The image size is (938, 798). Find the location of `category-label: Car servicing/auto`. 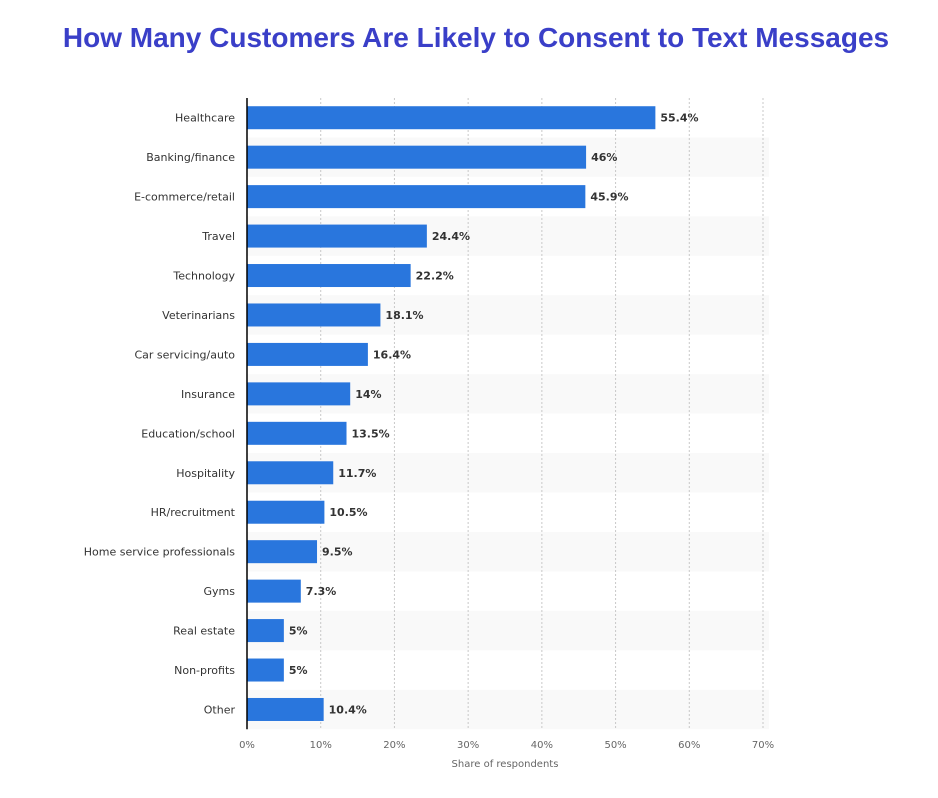

category-label: Car servicing/auto is located at coordinates (184, 354).